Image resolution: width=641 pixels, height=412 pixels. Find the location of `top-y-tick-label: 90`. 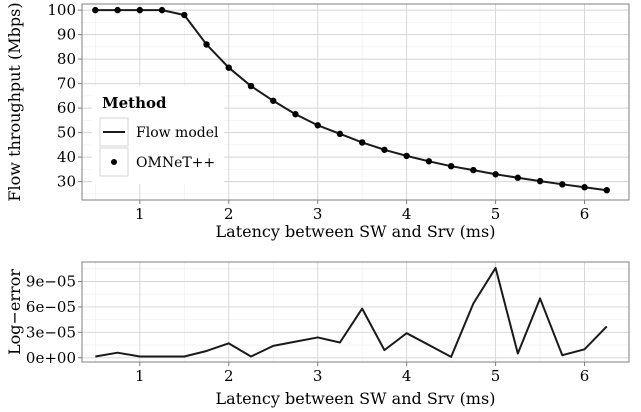

top-y-tick-label: 90 is located at coordinates (66, 35).